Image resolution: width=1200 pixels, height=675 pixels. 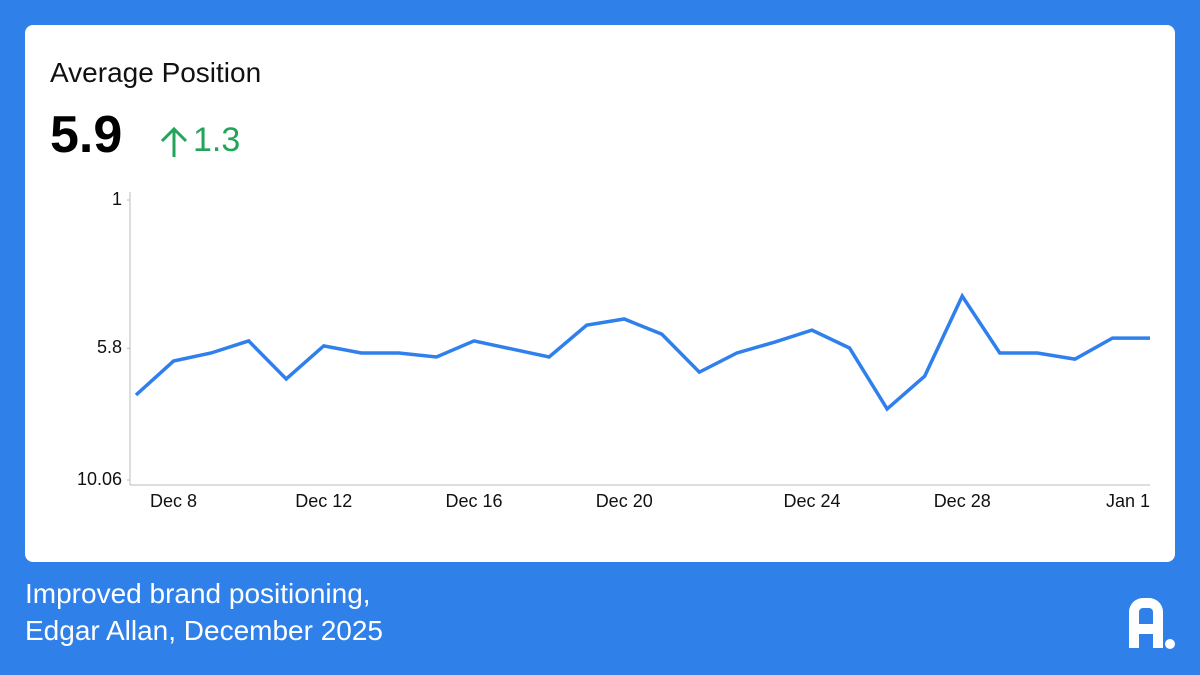 What do you see at coordinates (156, 72) in the screenshot?
I see `card-title: Average Position` at bounding box center [156, 72].